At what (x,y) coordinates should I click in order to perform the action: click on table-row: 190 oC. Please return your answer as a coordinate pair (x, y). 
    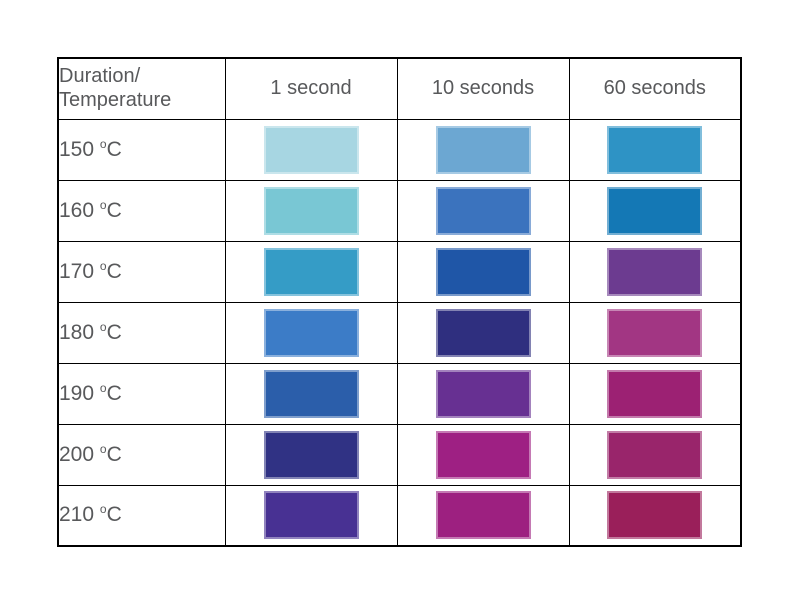
    Looking at the image, I should click on (399, 393).